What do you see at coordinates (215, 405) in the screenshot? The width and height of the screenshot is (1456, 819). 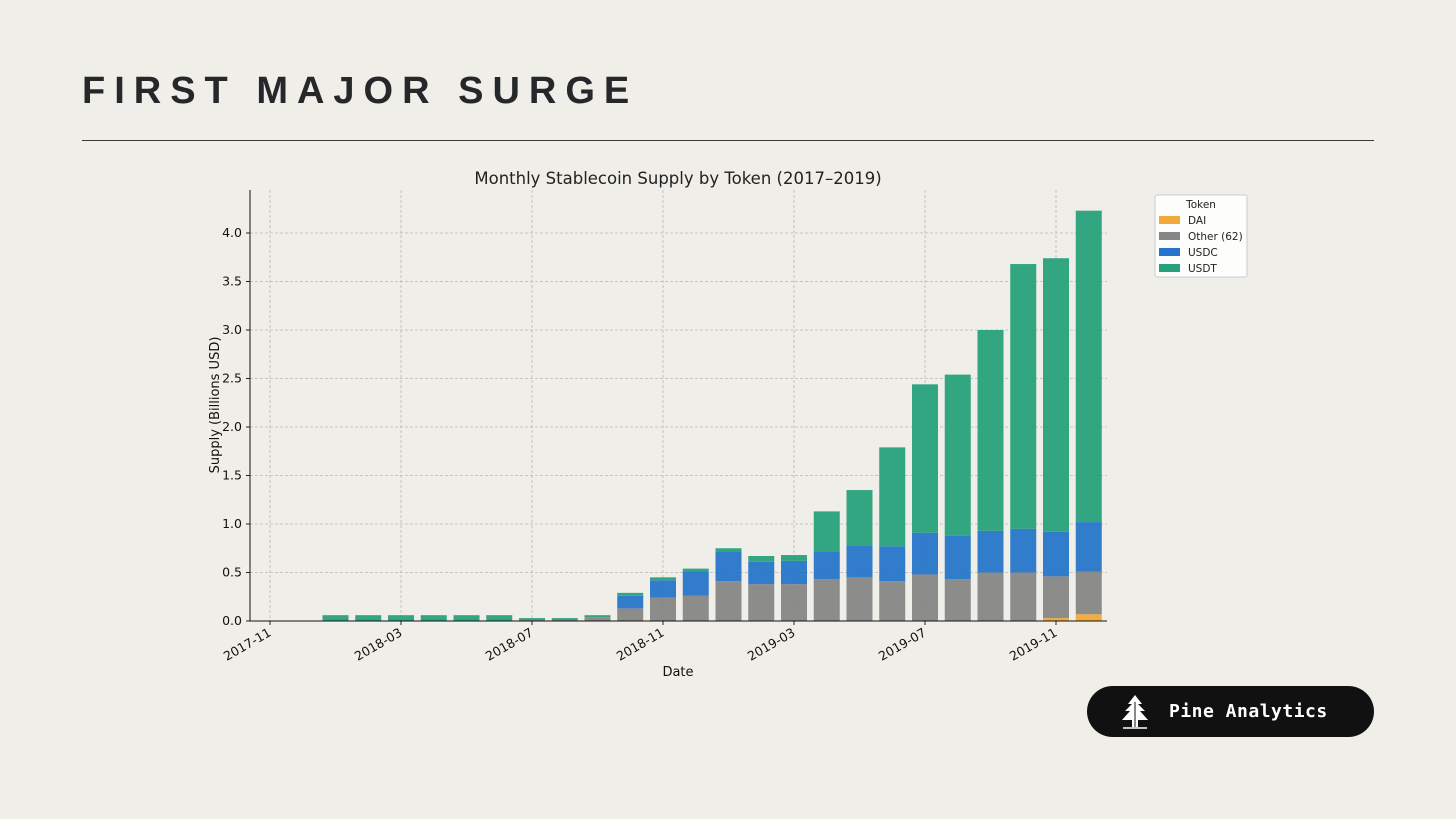 I see `y-axis-label: Supply (Billions USD)` at bounding box center [215, 405].